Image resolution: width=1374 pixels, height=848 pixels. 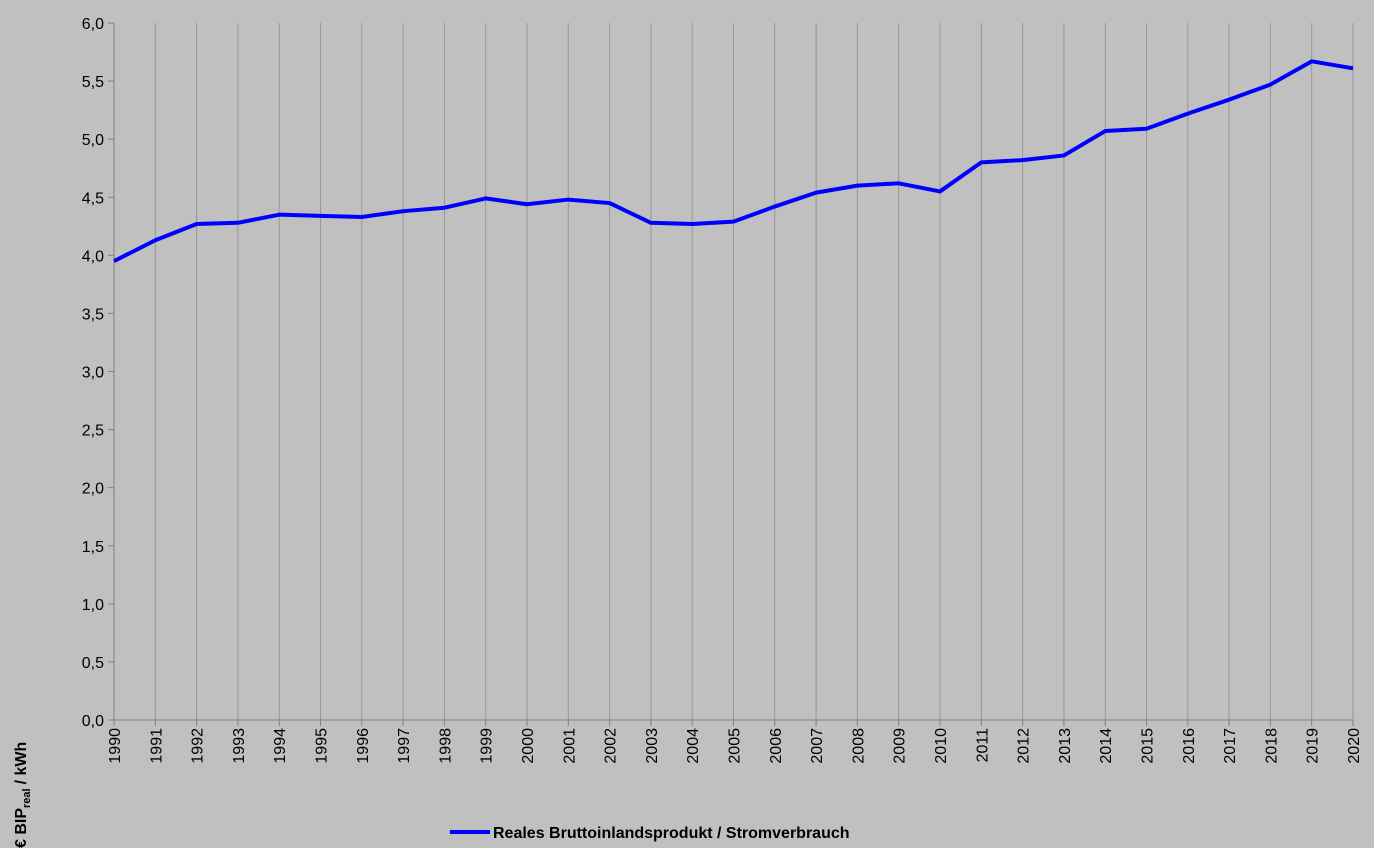 What do you see at coordinates (115, 746) in the screenshot?
I see `x-tick-label: 1990` at bounding box center [115, 746].